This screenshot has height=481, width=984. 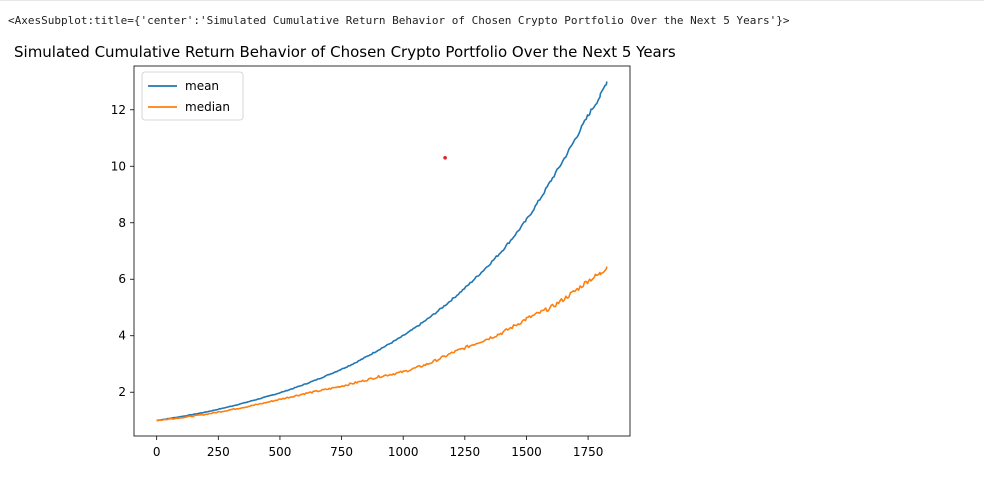 I want to click on series-line-median, so click(x=382, y=344).